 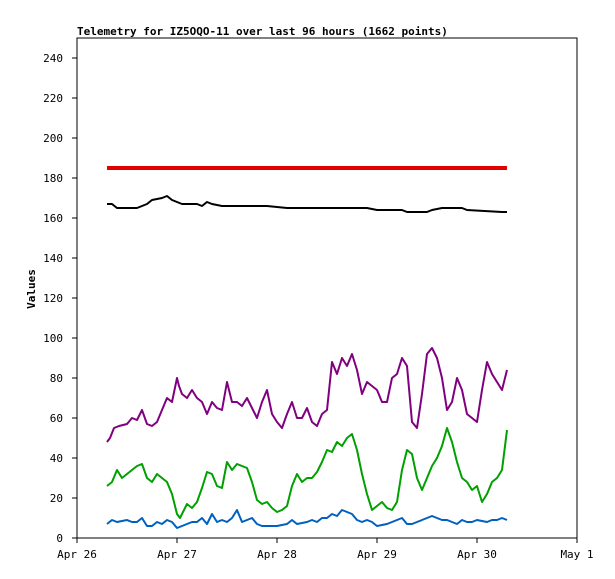 I want to click on y-tick-label: 160, so click(x=53, y=218).